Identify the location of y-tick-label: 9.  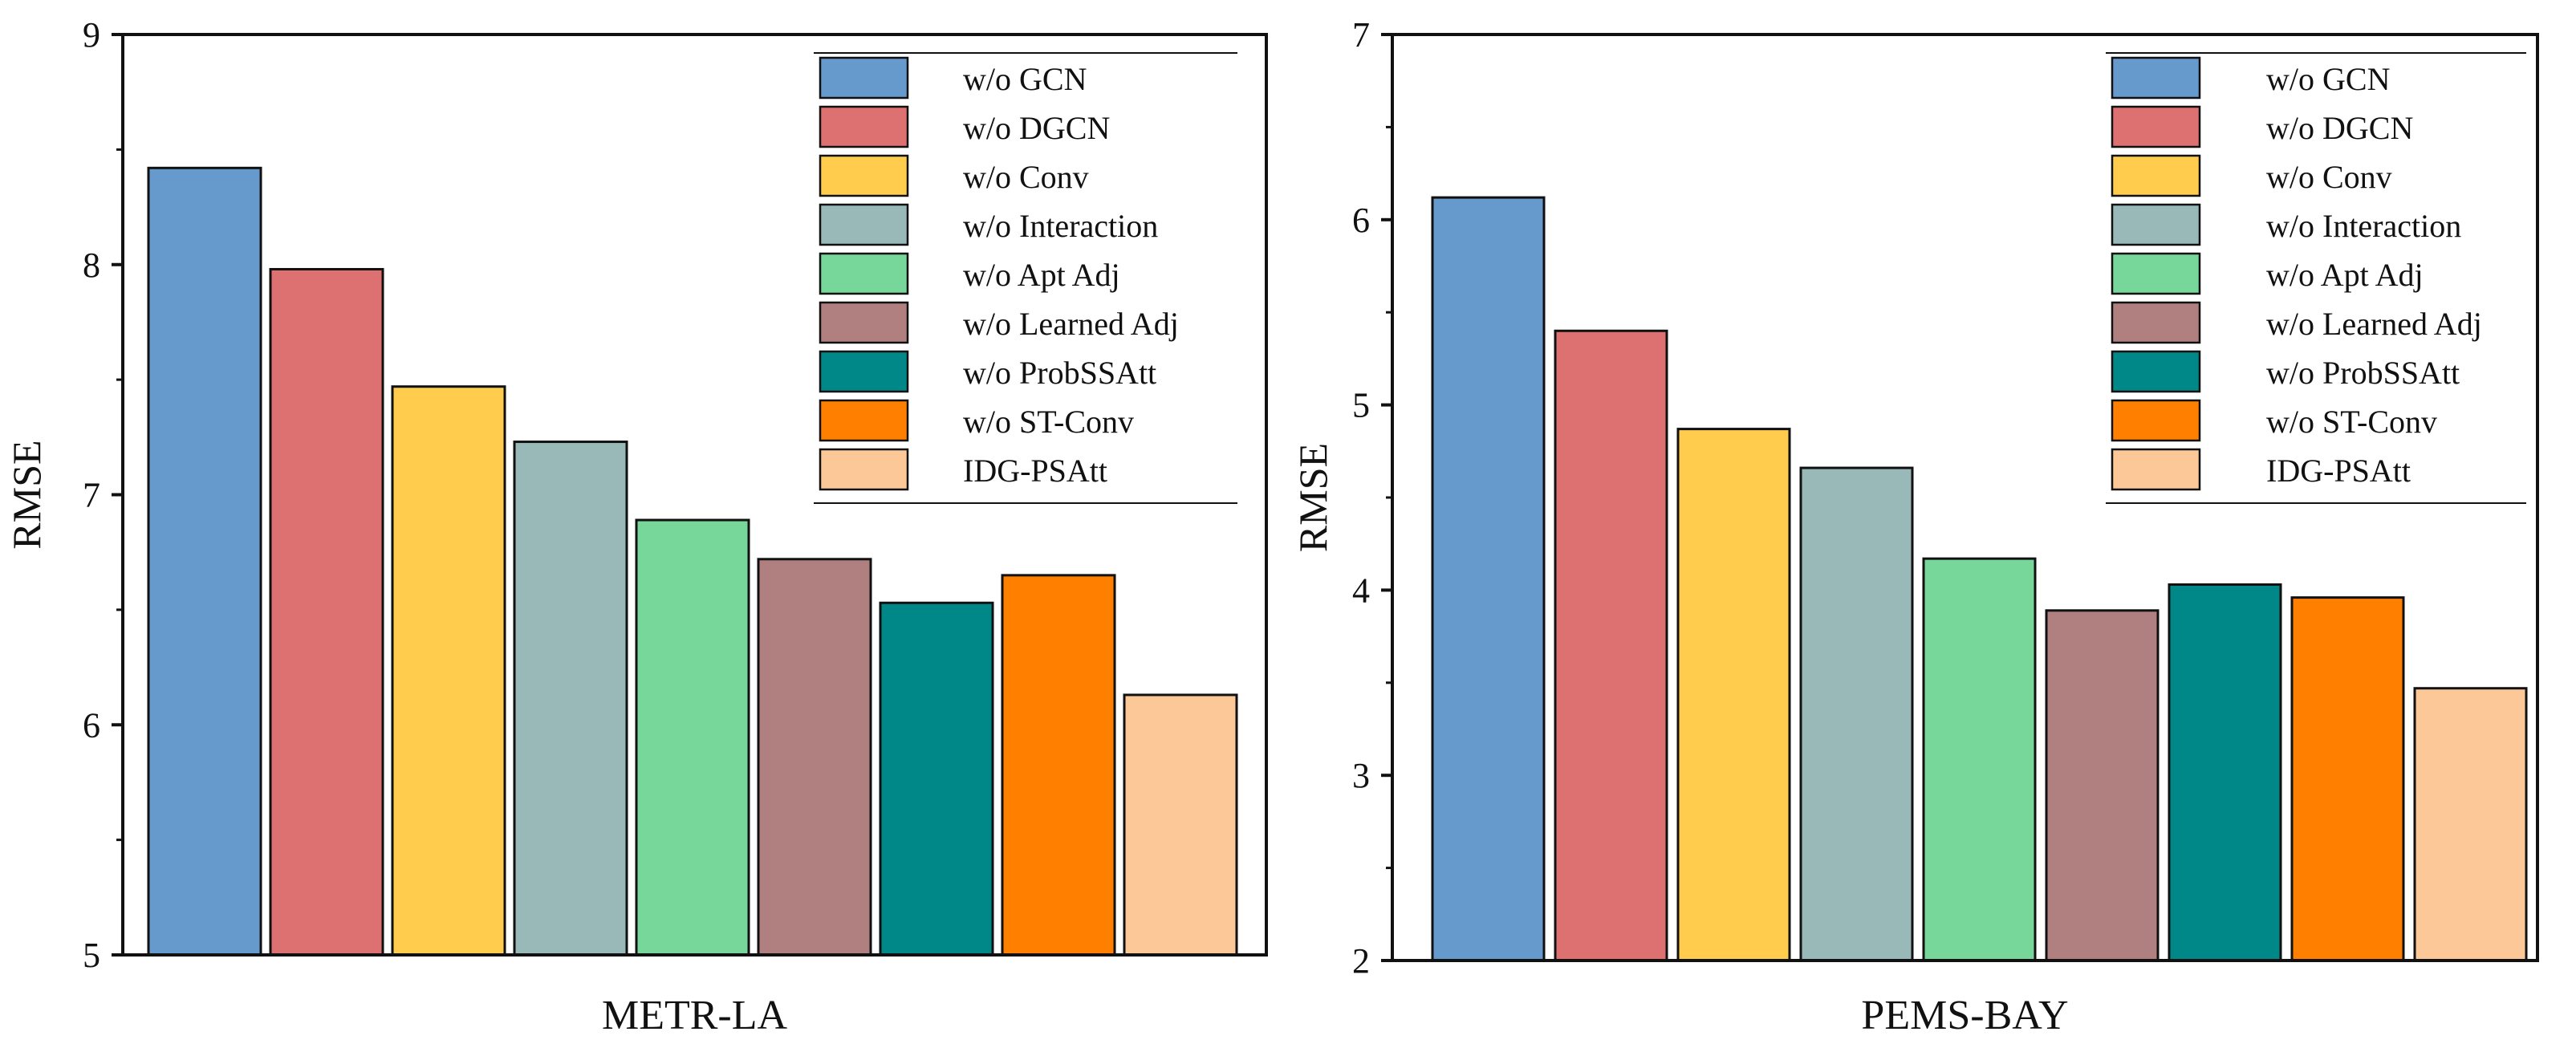
(92, 35).